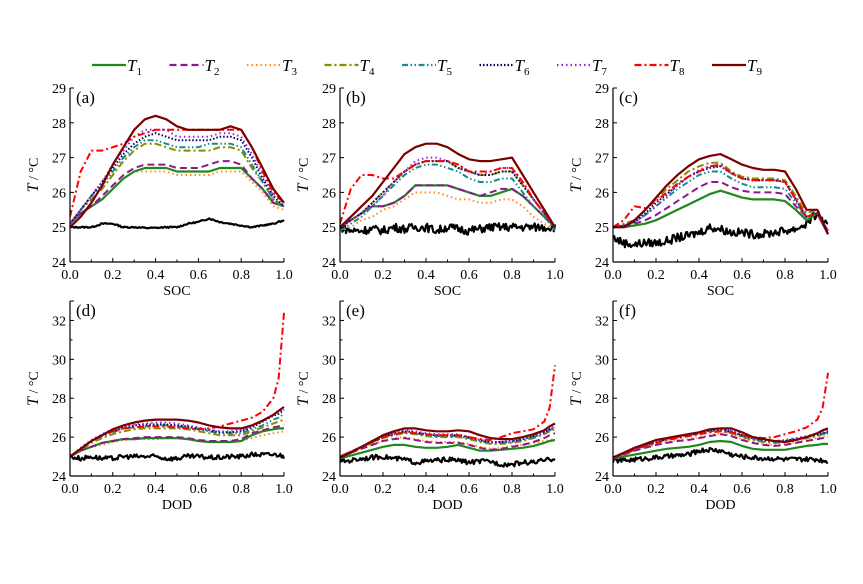  Describe the element at coordinates (627, 310) in the screenshot. I see `panel-label: (f)` at that location.